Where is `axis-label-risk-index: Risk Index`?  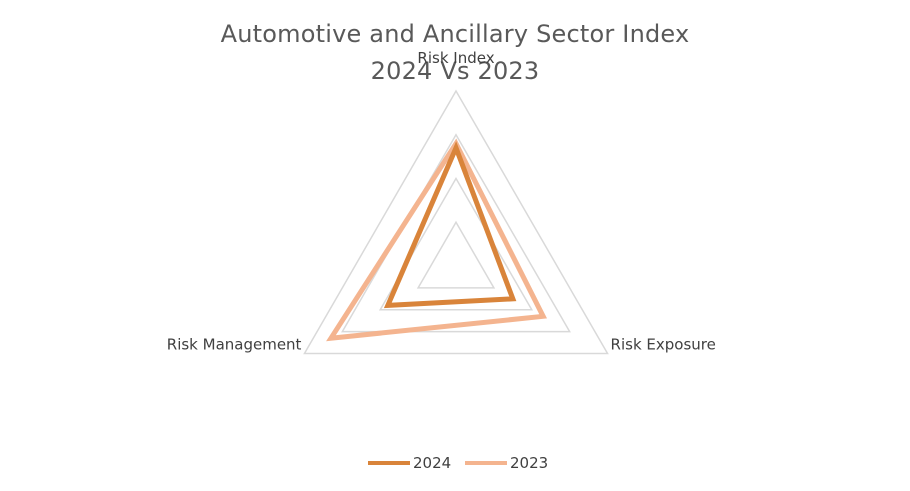 axis-label-risk-index: Risk Index is located at coordinates (455, 58).